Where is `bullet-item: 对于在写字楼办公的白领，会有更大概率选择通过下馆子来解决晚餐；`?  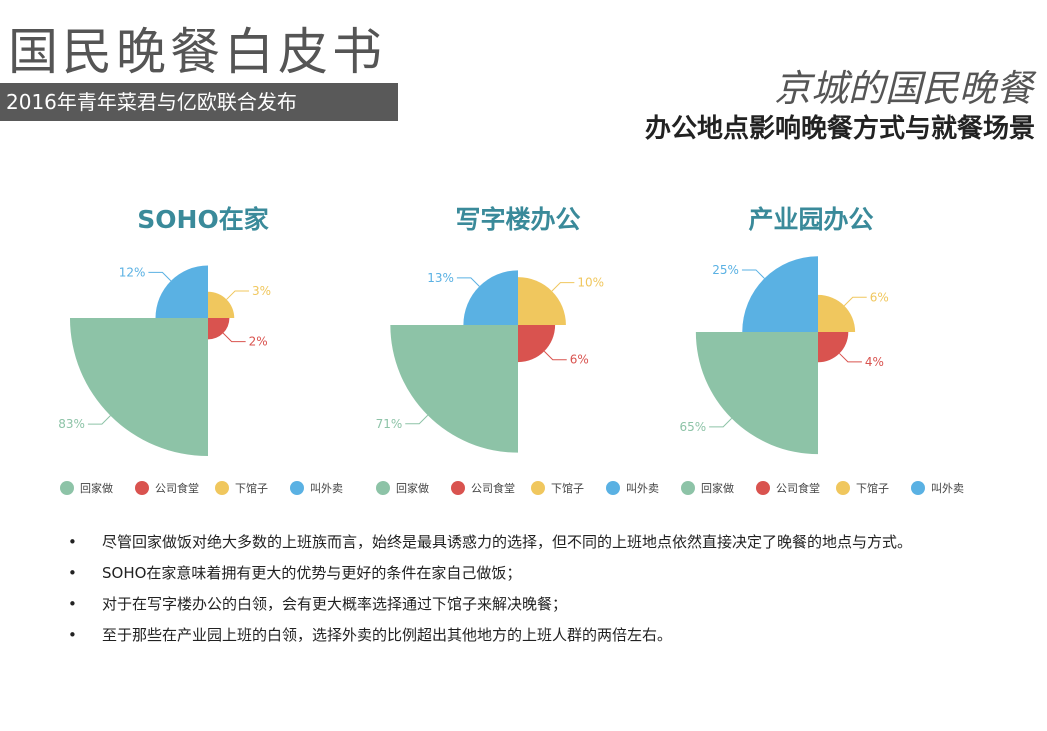
bullet-item: 对于在写字楼办公的白领，会有更大概率选择通过下馆子来解决晚餐； is located at coordinates (529, 604).